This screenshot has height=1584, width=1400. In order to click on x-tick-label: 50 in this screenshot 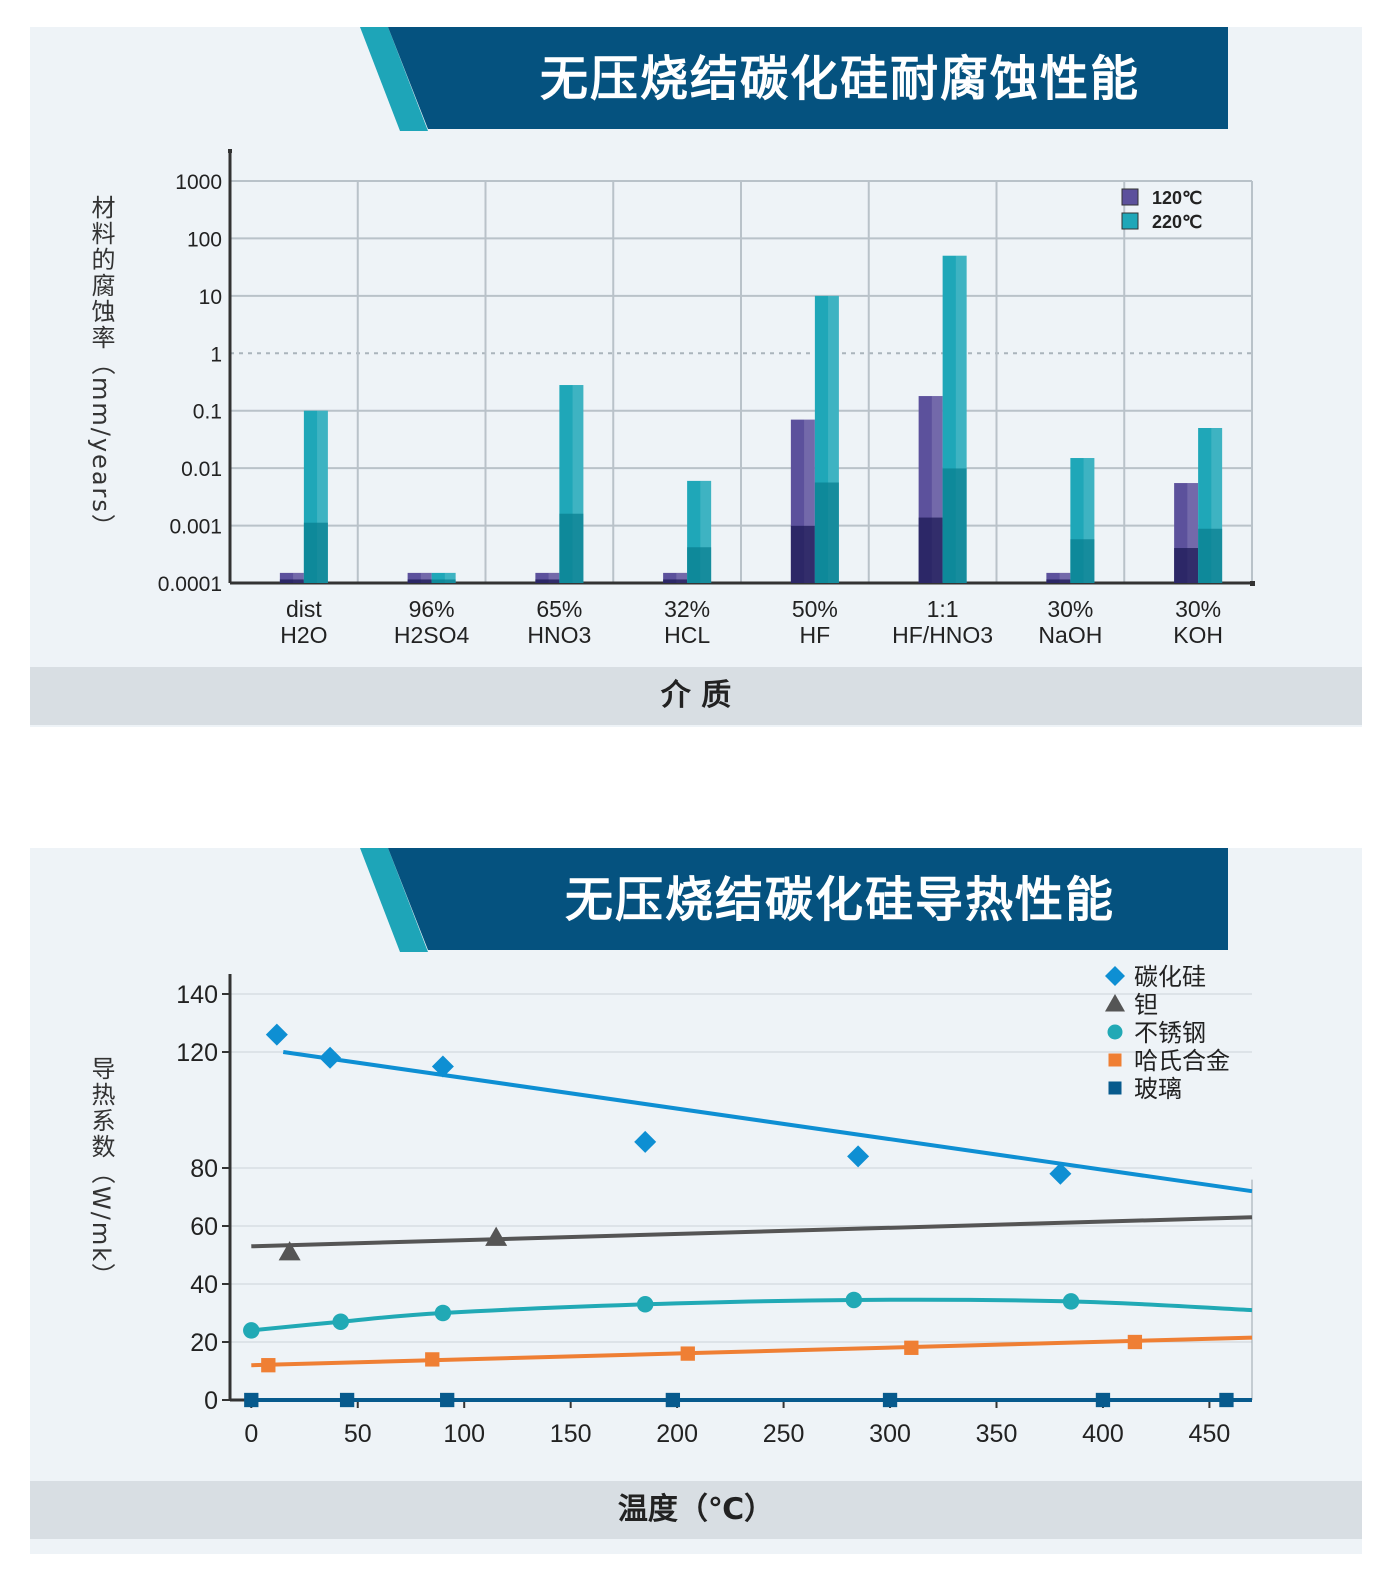, I will do `click(358, 1434)`.